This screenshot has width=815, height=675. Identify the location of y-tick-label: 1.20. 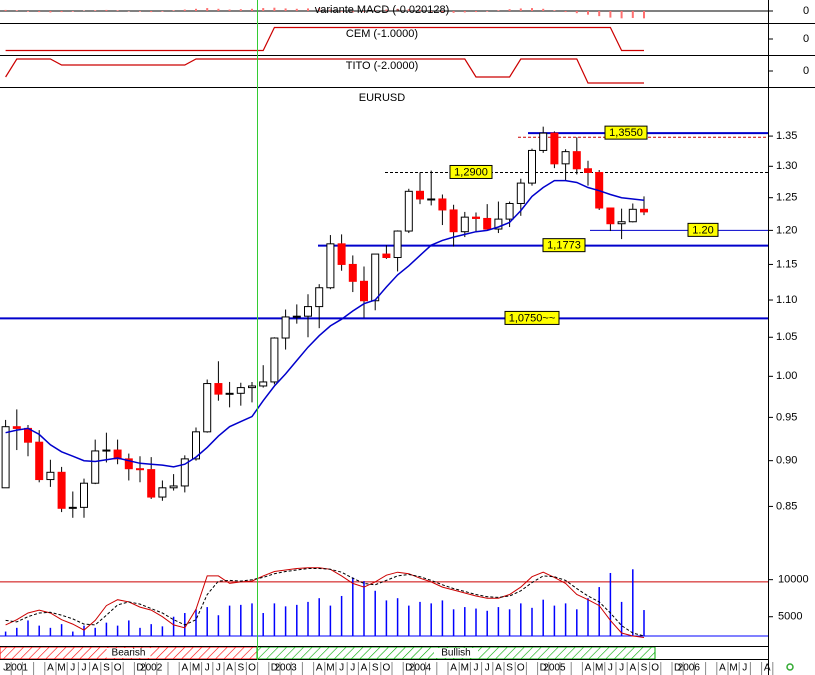
(786, 230).